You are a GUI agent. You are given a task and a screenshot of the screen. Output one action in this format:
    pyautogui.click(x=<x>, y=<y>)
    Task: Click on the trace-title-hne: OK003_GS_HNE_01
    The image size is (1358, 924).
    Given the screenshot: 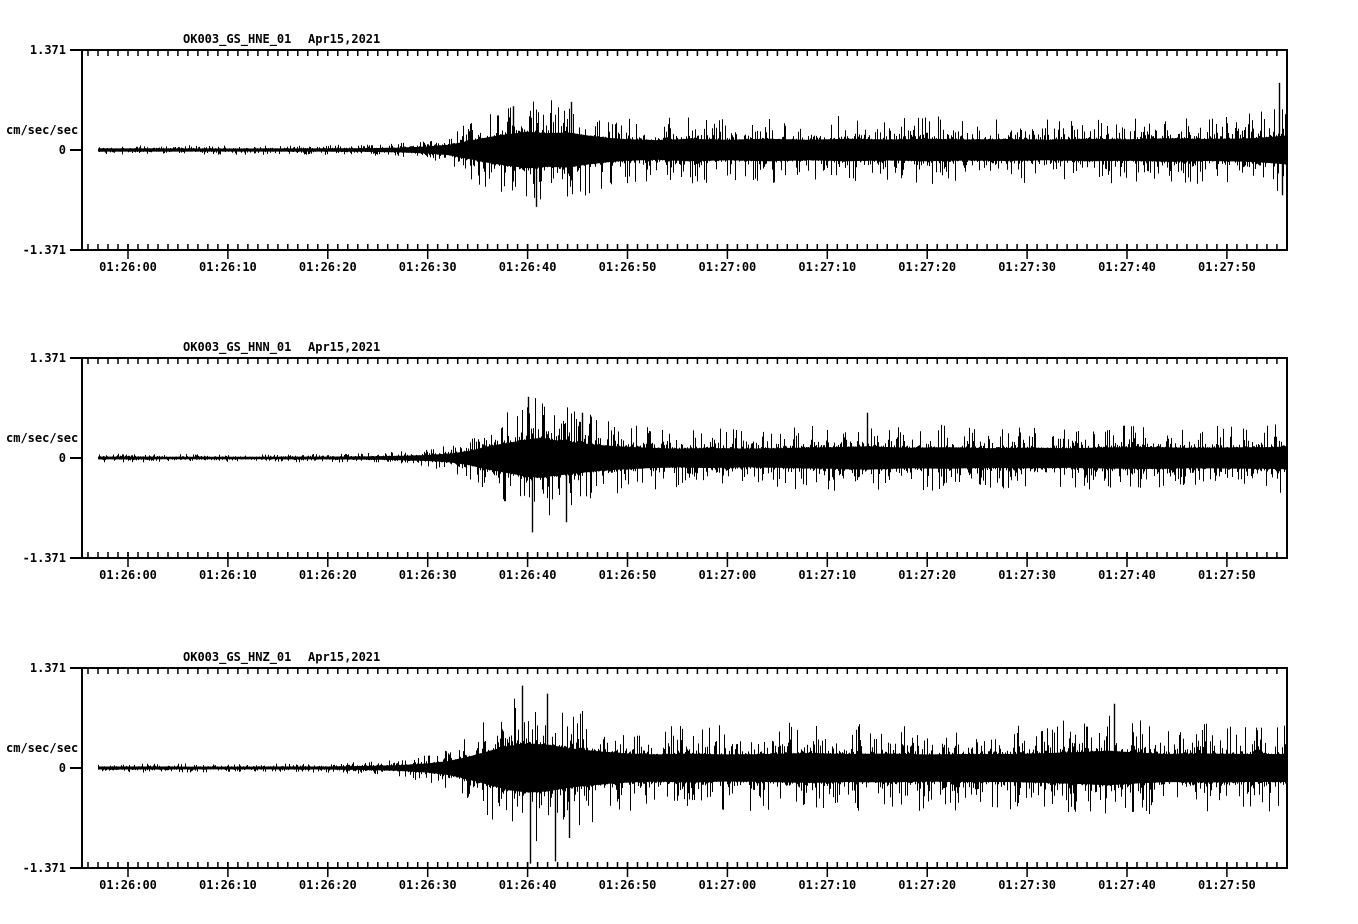 What is the action you would take?
    pyautogui.click(x=237, y=39)
    